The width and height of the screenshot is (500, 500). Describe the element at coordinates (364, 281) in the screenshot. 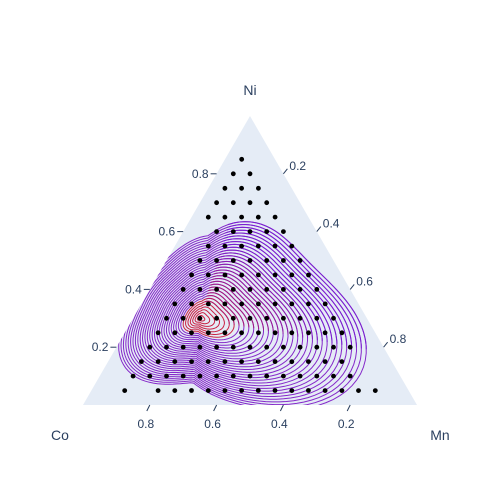

I see `tick-label-mn: 0.6` at that location.